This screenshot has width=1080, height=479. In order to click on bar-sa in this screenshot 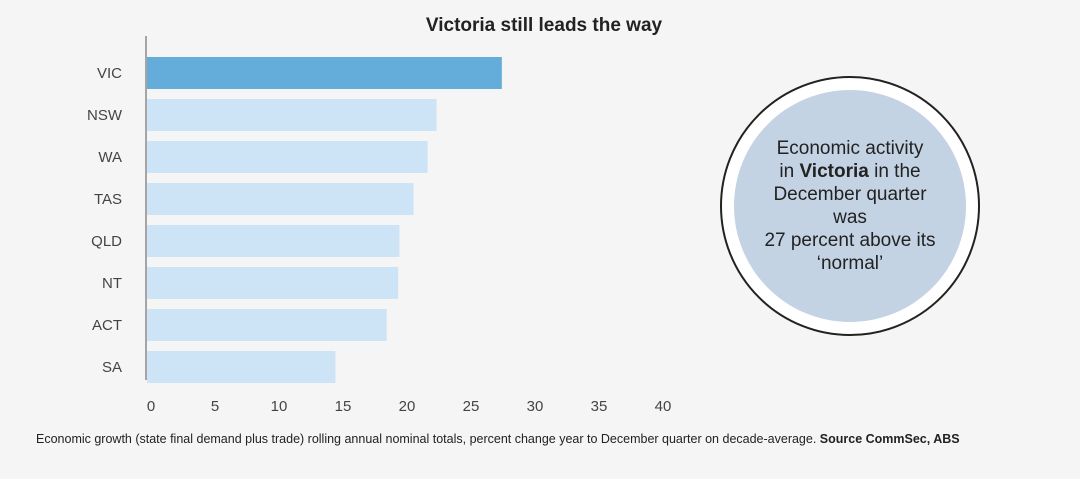, I will do `click(241, 367)`.